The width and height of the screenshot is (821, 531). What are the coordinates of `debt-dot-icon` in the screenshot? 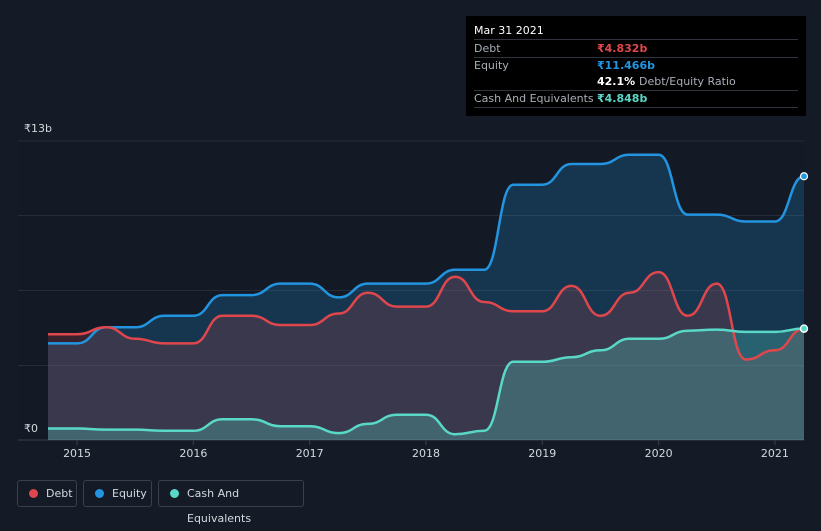 It's located at (33, 493).